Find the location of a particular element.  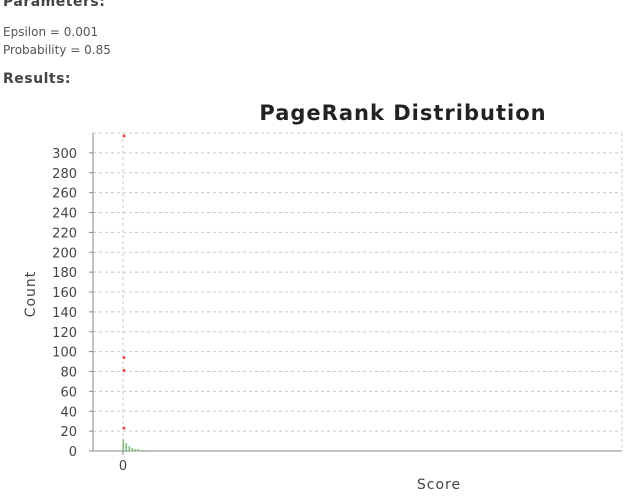

y-tick-label: 140 is located at coordinates (64, 313).